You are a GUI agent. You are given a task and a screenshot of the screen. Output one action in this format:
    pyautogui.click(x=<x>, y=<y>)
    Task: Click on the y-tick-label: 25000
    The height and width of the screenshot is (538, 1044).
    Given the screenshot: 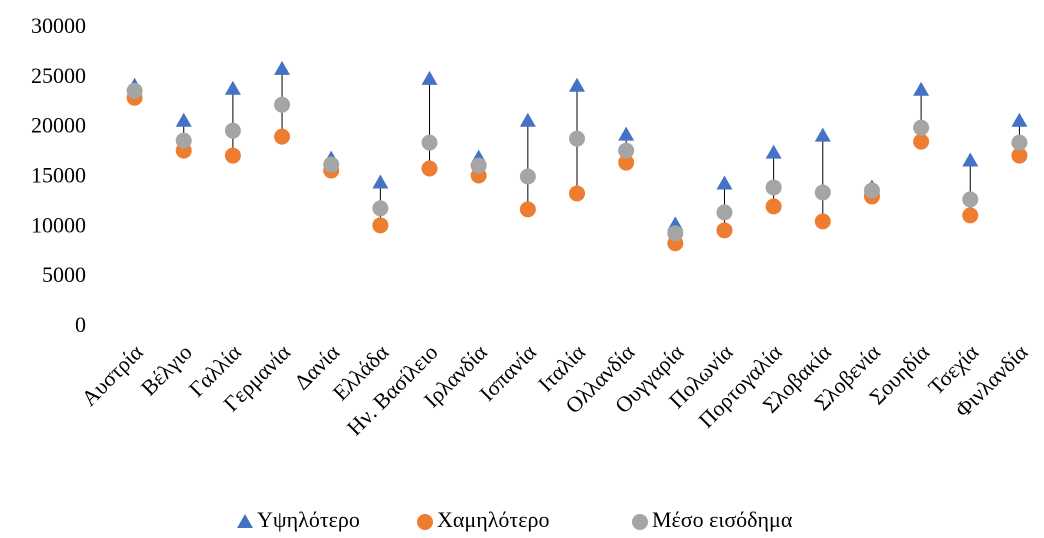 What is the action you would take?
    pyautogui.click(x=58, y=75)
    